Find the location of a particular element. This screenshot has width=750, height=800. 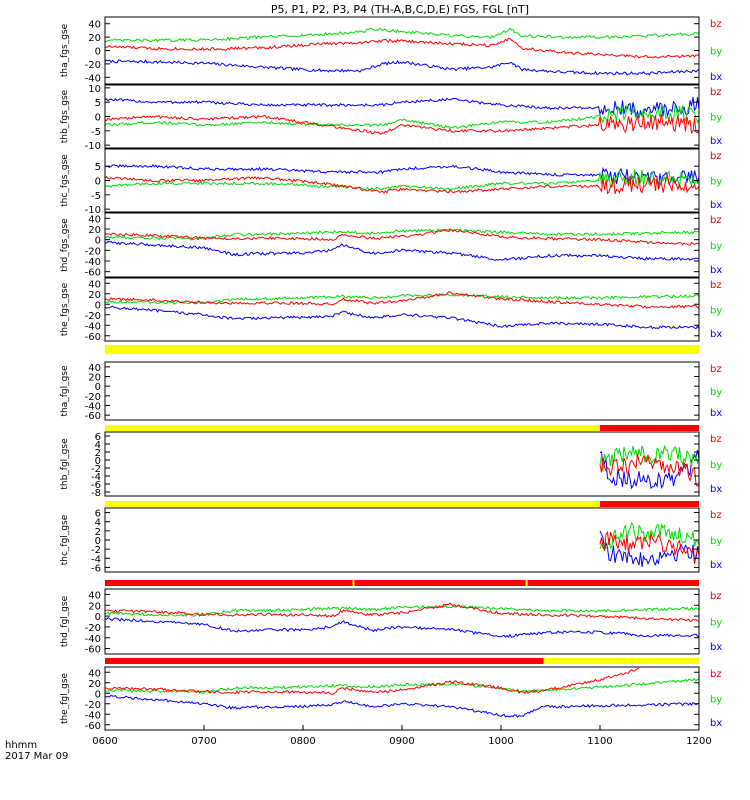

y-tick-label: -8 is located at coordinates (96, 493).